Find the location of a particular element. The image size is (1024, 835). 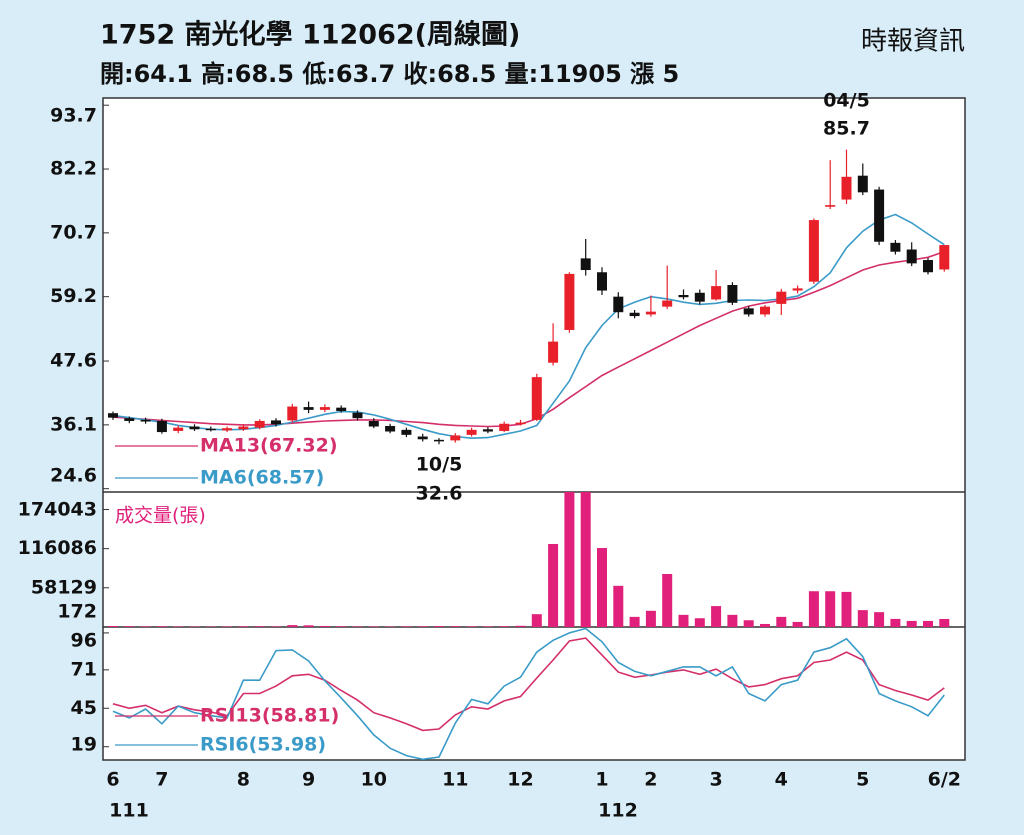

legend-label: MA6(68.57) is located at coordinates (262, 478).